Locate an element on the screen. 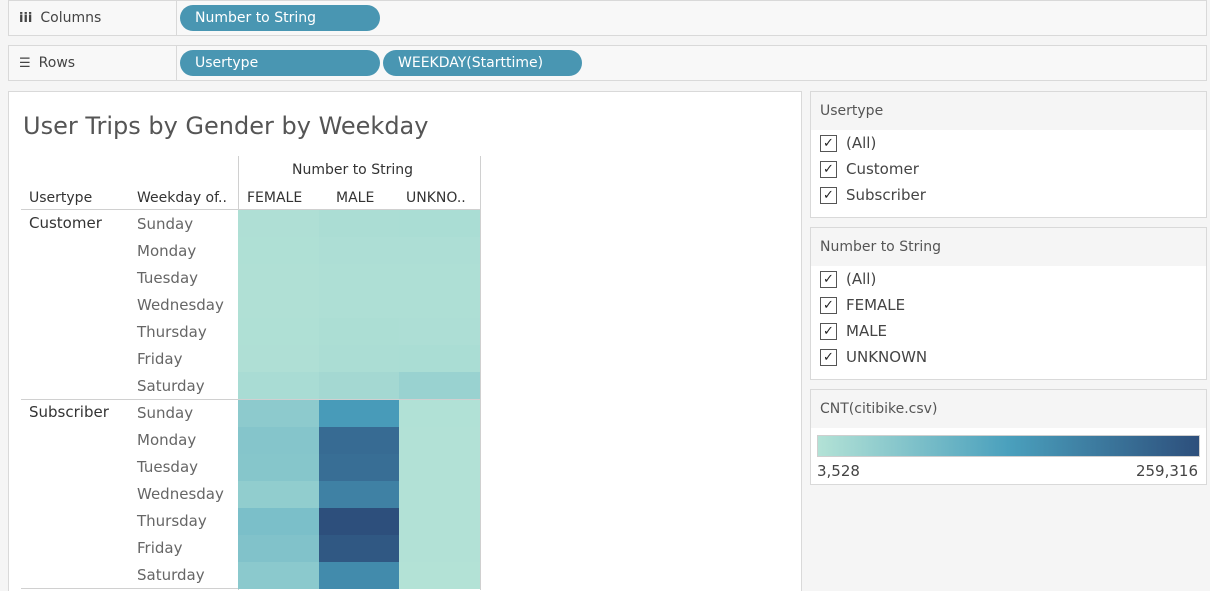  filter-item-customer: ✓ Customer is located at coordinates (1008, 169).